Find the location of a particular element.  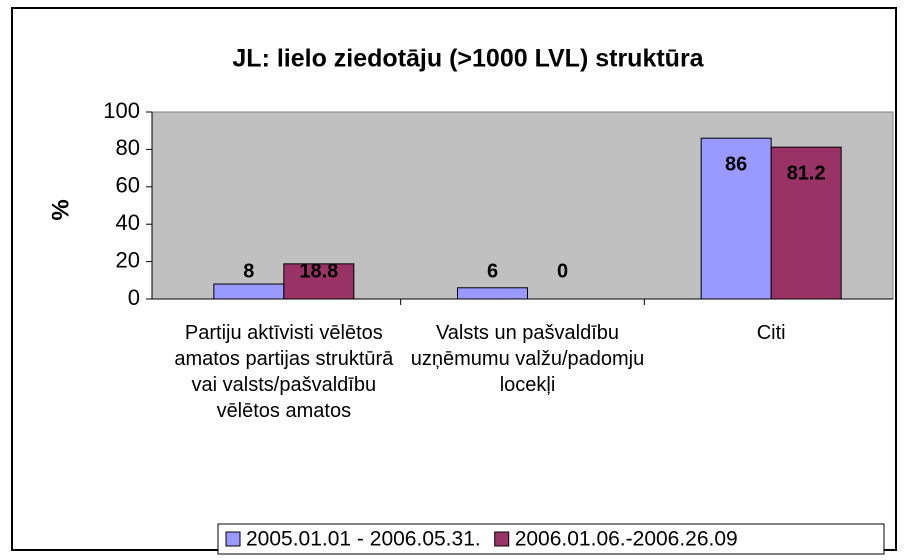

y-tick-label: 40 is located at coordinates (128, 222).